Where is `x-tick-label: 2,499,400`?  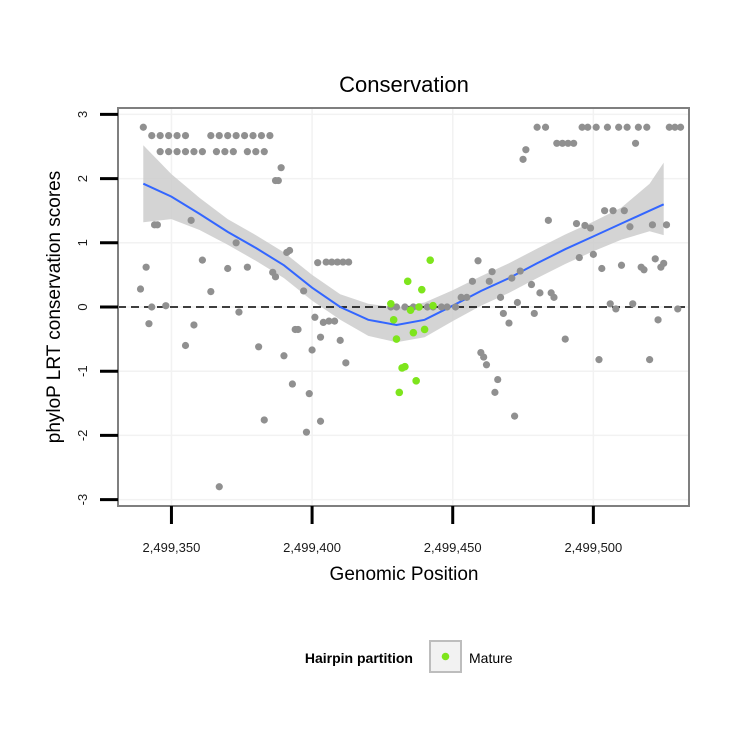
x-tick-label: 2,499,400 is located at coordinates (312, 547).